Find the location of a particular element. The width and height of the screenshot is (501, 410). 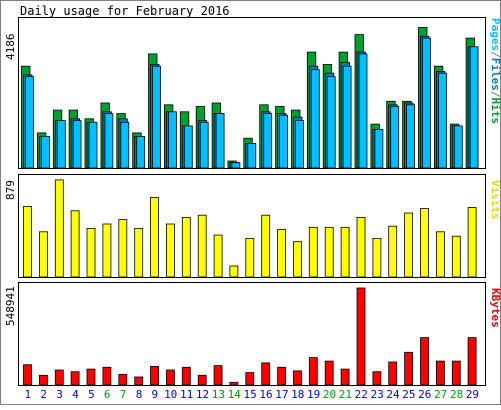

day-label: 11 is located at coordinates (186, 394).